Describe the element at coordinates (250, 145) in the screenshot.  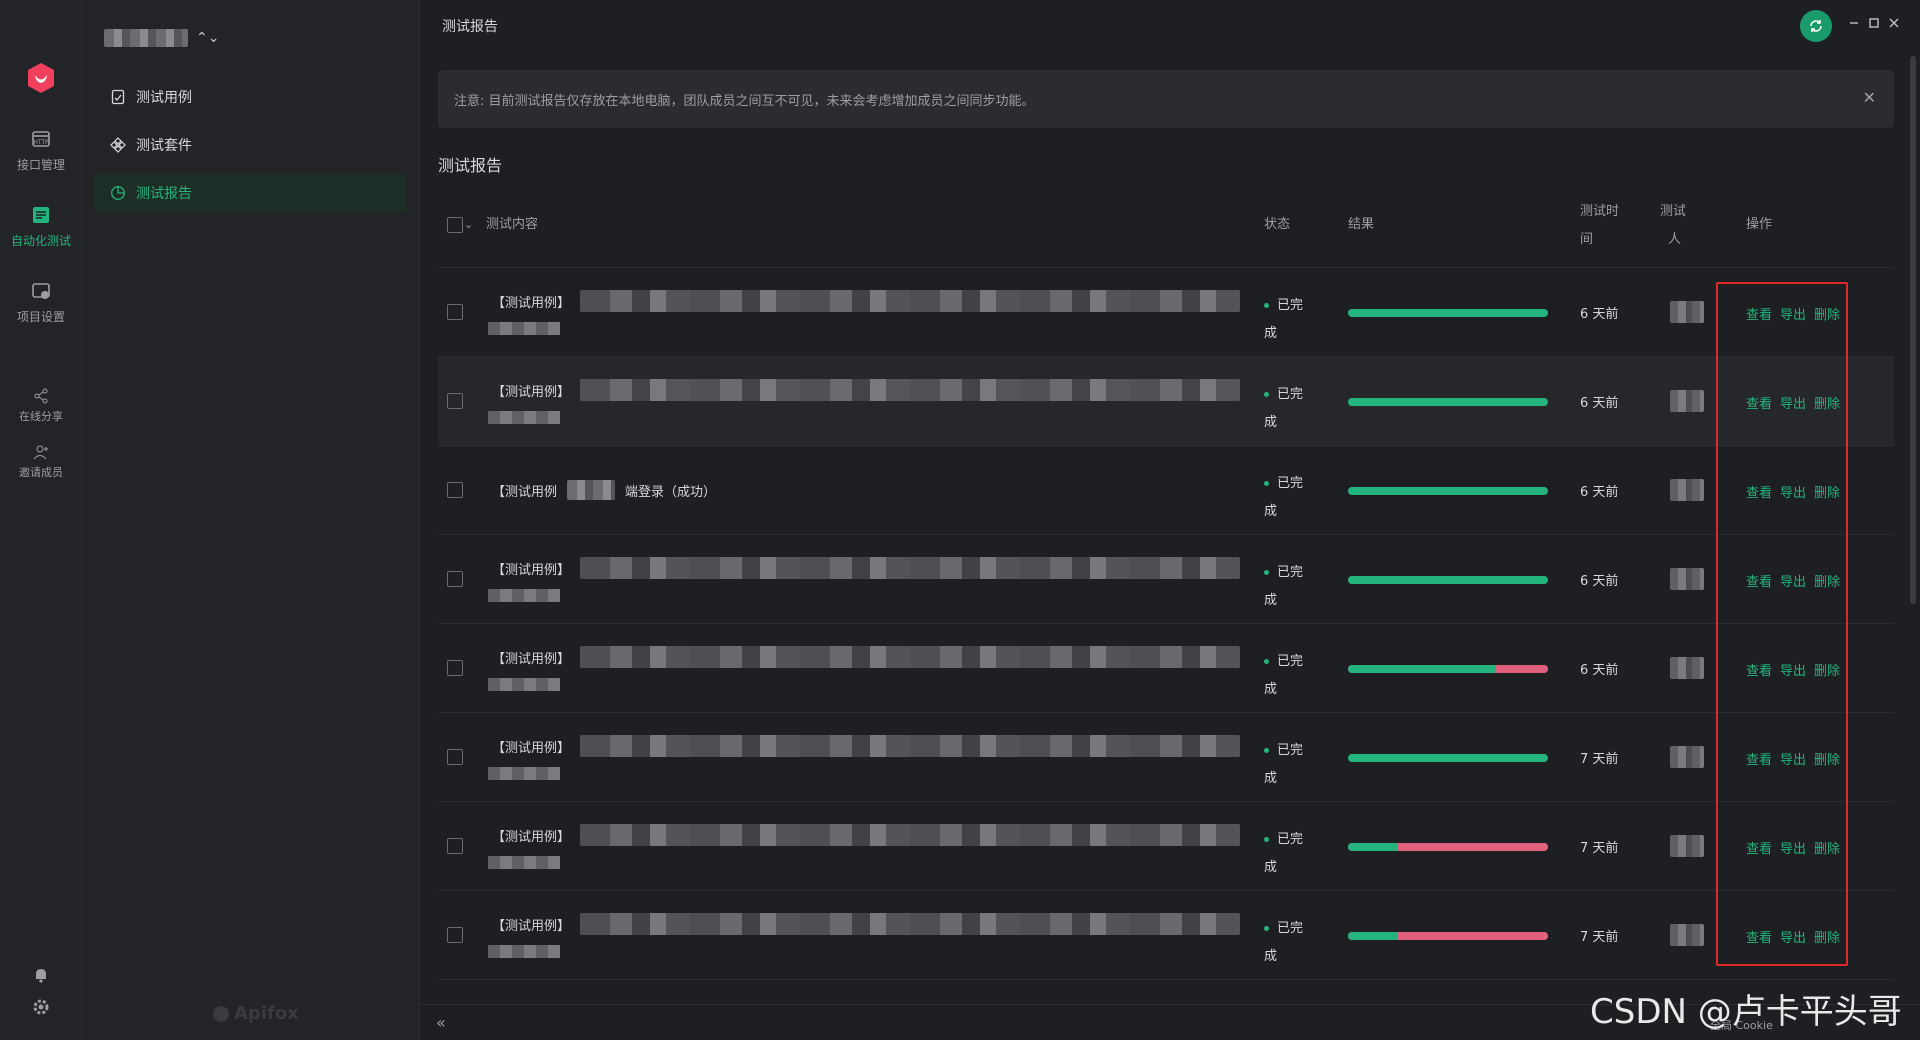
I see `sidebar-item-suites: 测试套件` at that location.